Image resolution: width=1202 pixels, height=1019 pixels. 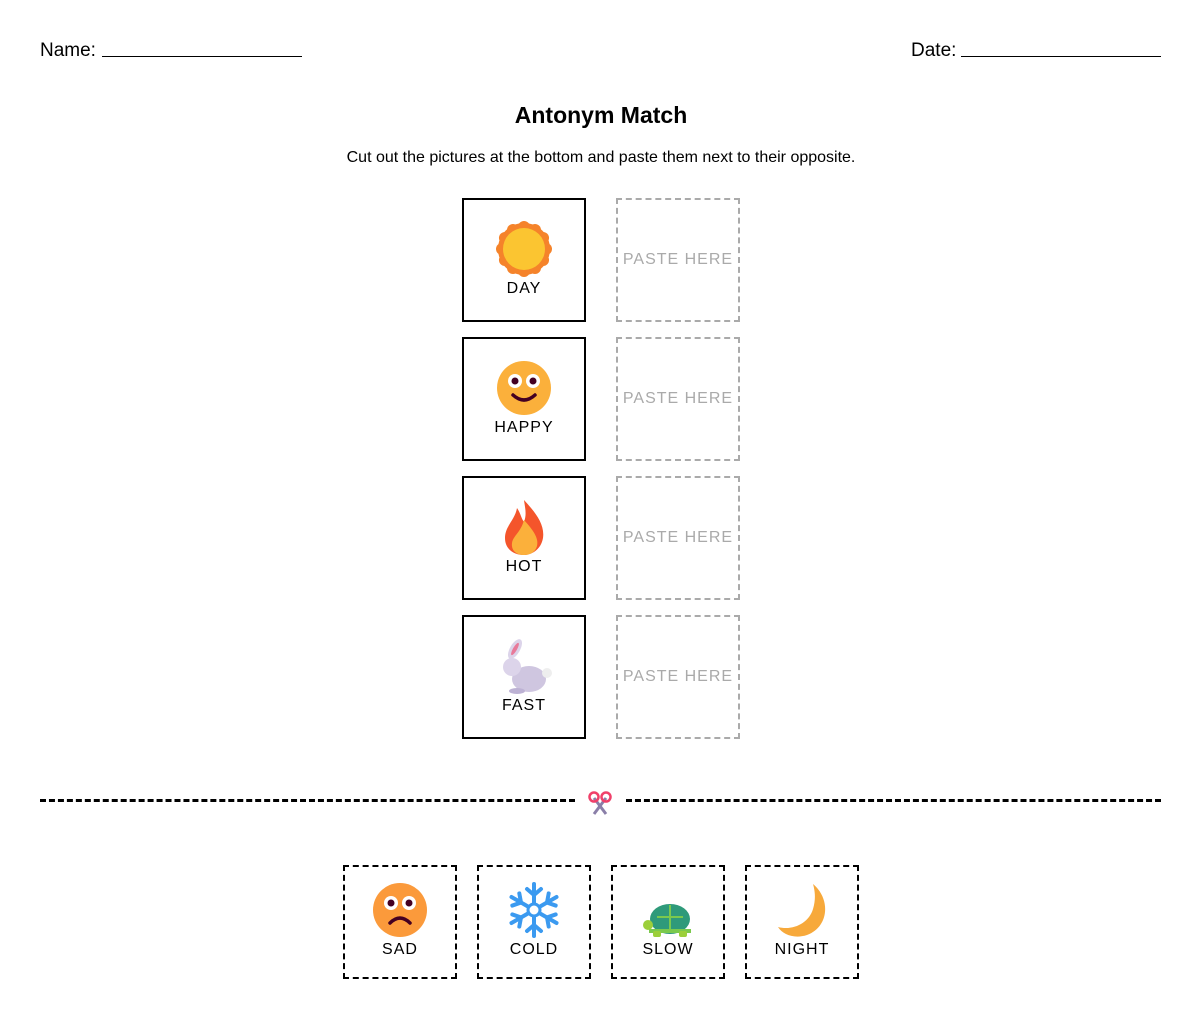 I want to click on snowflake-icon, so click(x=534, y=910).